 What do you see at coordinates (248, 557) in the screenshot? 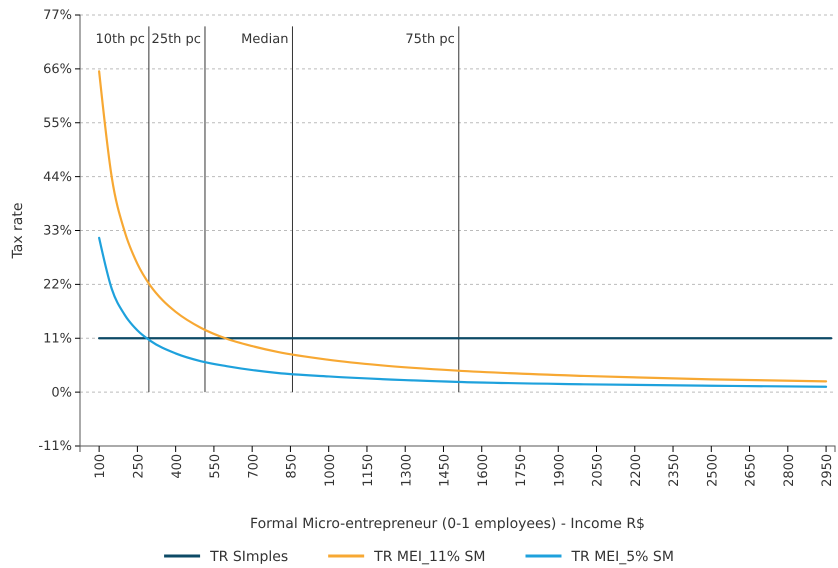
I see `legend-label: TR SImples` at bounding box center [248, 557].